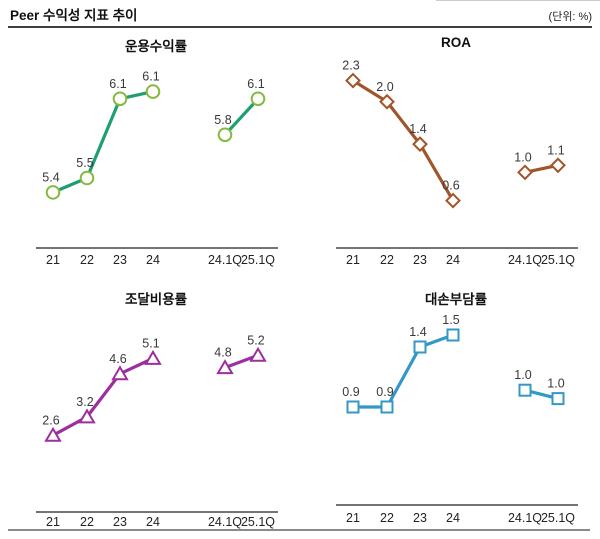 The width and height of the screenshot is (600, 539). What do you see at coordinates (450, 320) in the screenshot?
I see `data-point-label: 1.5` at bounding box center [450, 320].